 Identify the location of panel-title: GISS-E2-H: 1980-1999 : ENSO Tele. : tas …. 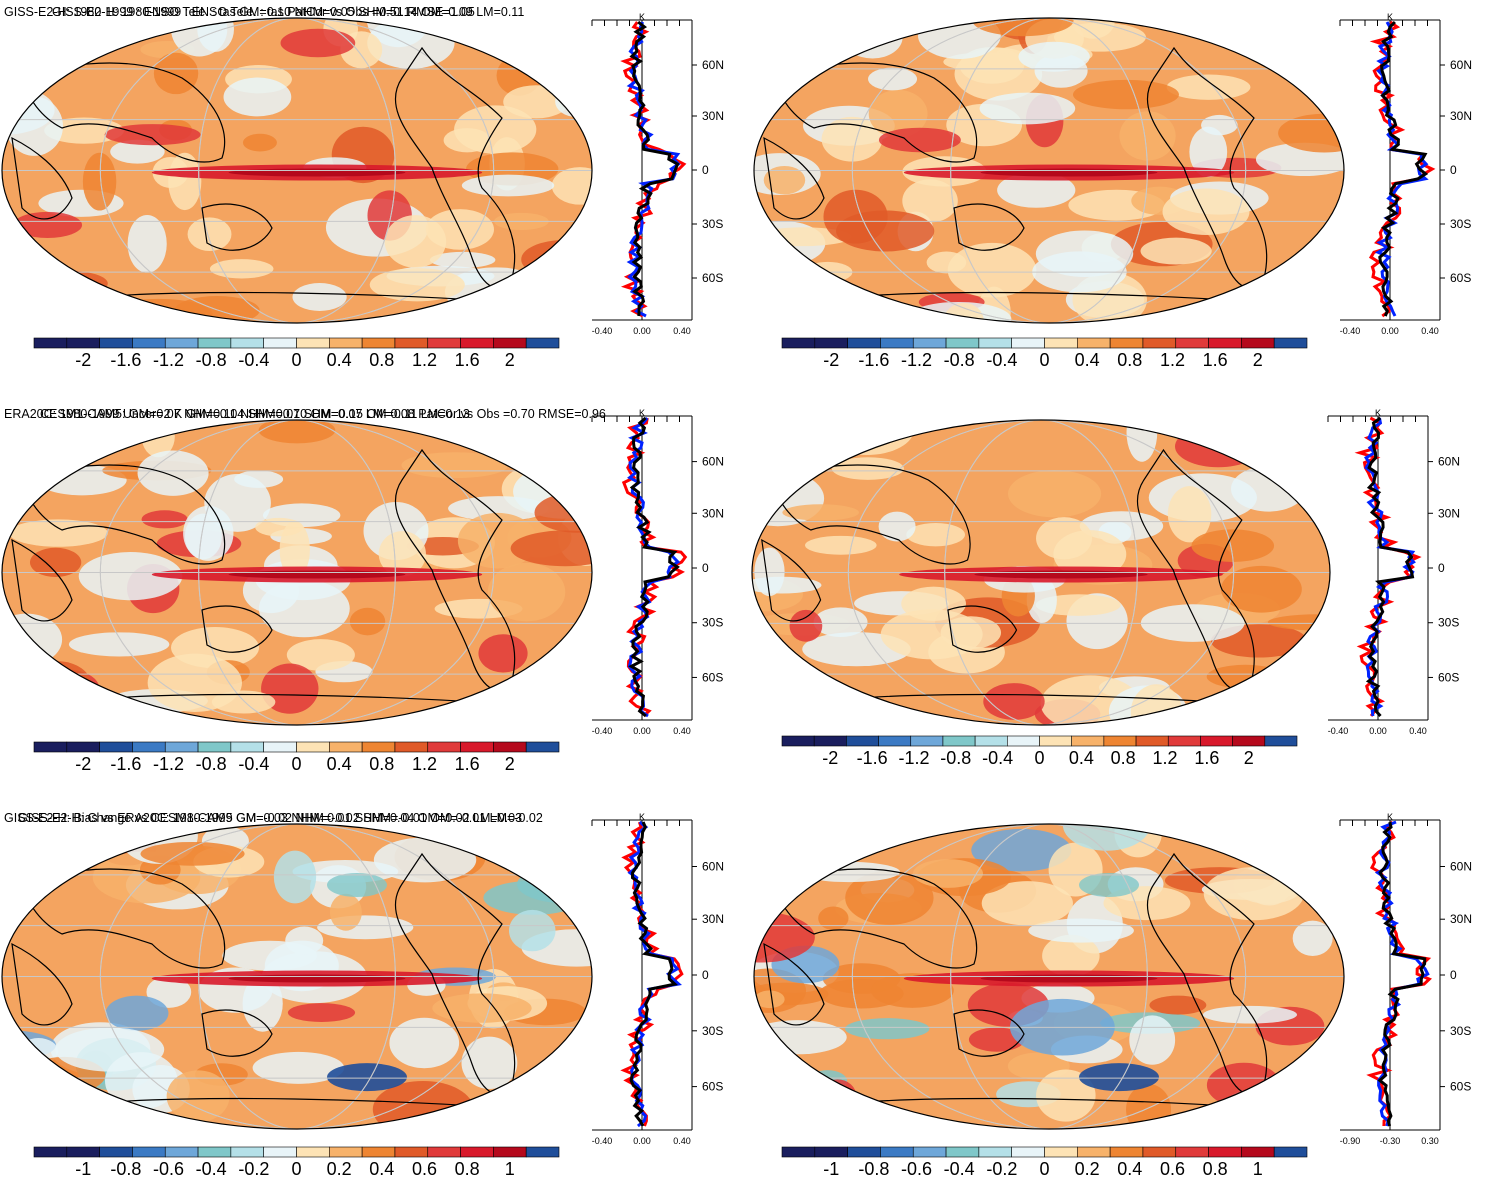
(264, 12).